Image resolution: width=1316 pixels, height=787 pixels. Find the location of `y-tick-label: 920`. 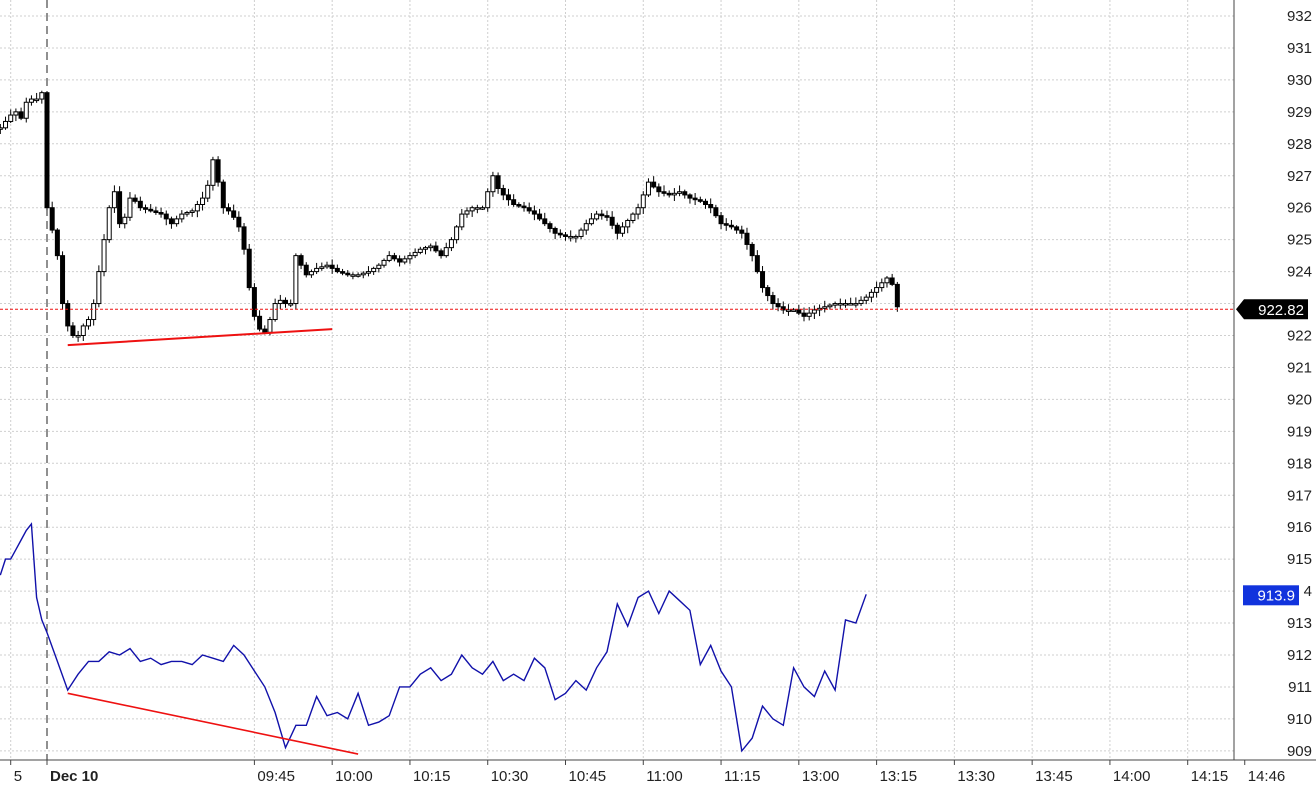

y-tick-label: 920 is located at coordinates (1299, 399).